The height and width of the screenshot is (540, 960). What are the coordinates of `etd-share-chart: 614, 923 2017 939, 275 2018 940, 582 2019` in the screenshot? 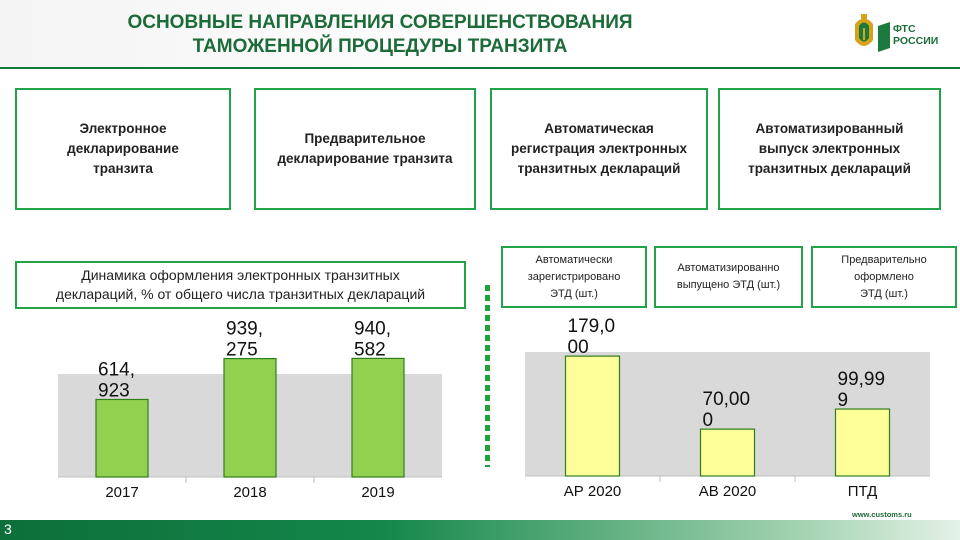 It's located at (250, 411).